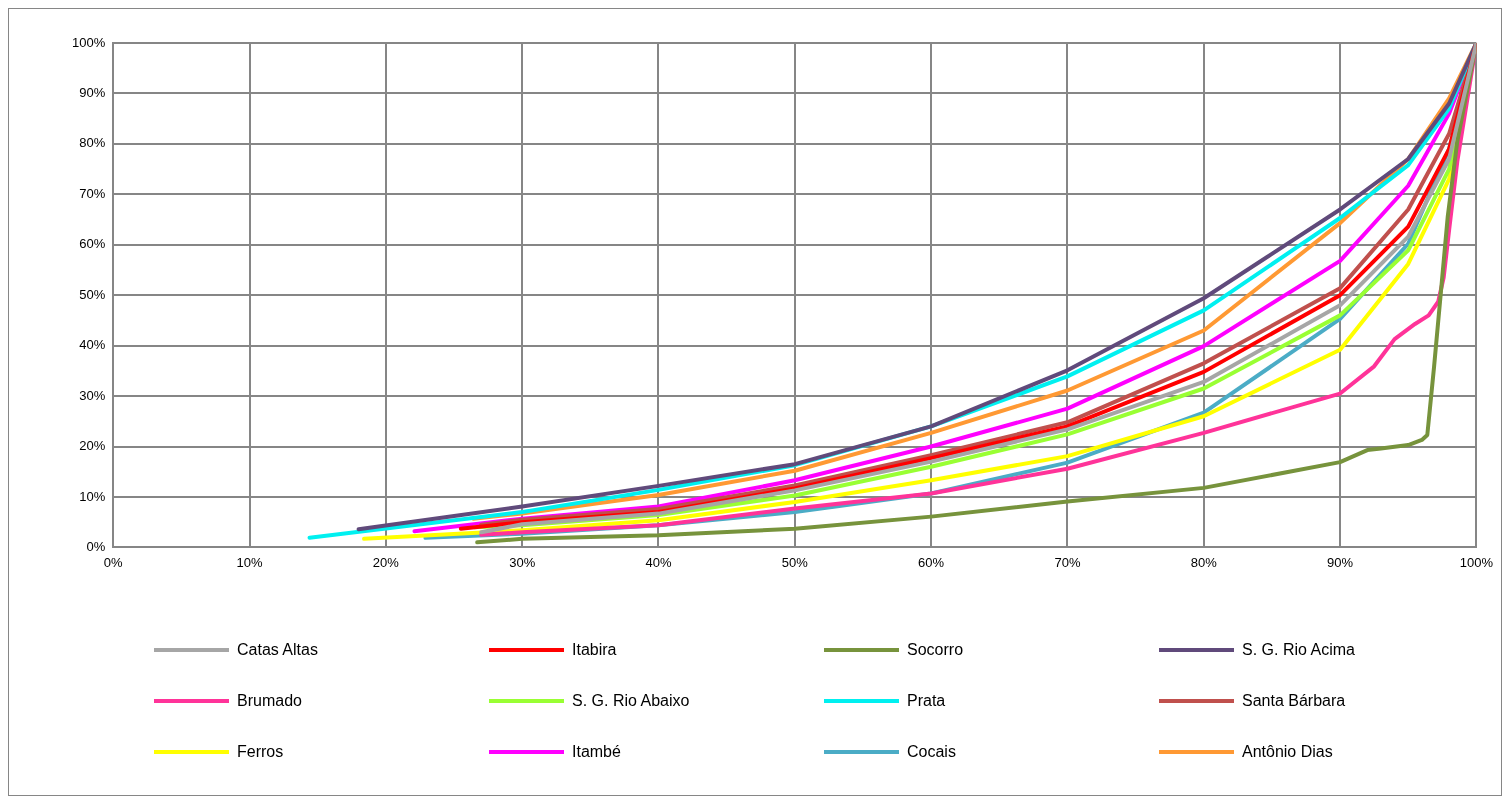 The height and width of the screenshot is (804, 1510). What do you see at coordinates (92, 395) in the screenshot?
I see `y-tick-label: 30%` at bounding box center [92, 395].